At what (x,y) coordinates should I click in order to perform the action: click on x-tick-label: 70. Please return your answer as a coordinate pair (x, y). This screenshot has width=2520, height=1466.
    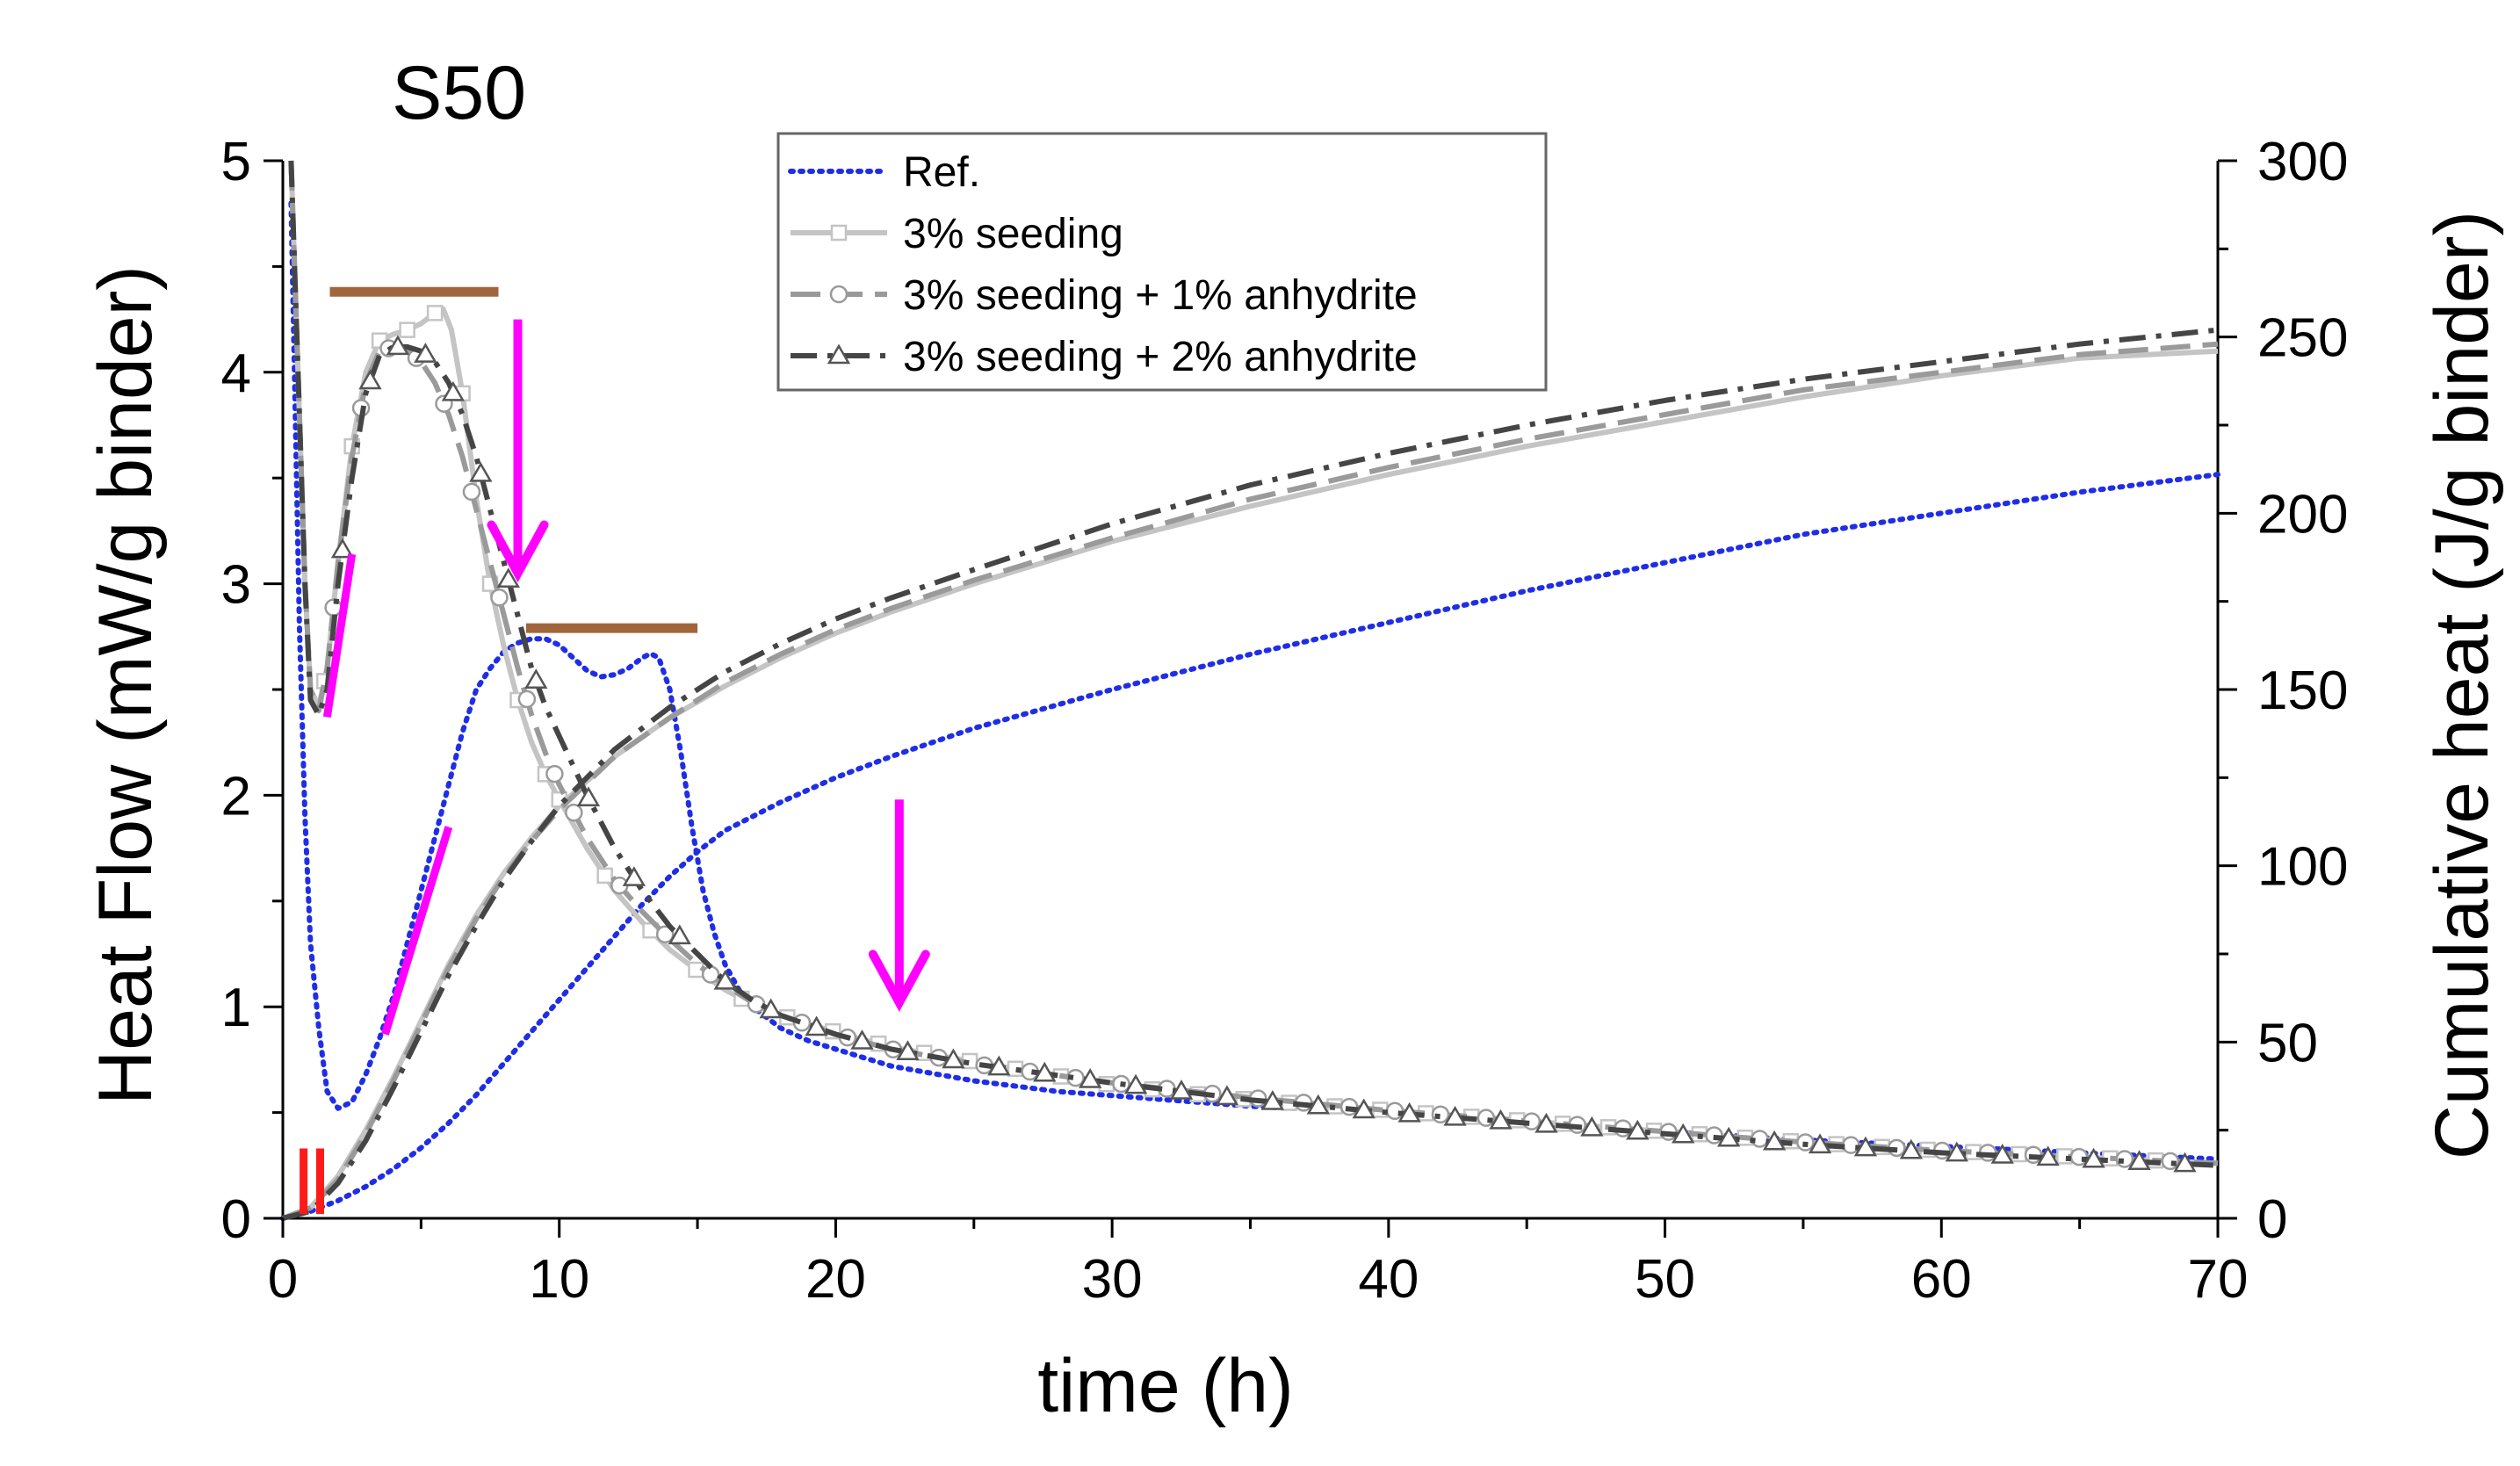
    Looking at the image, I should click on (2218, 1279).